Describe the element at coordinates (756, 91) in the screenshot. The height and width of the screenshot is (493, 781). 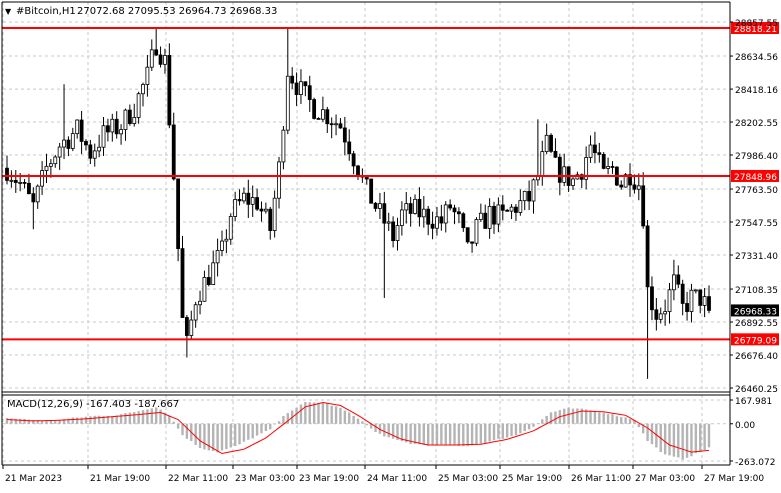
I see `price-tick-label: 28418.16` at that location.